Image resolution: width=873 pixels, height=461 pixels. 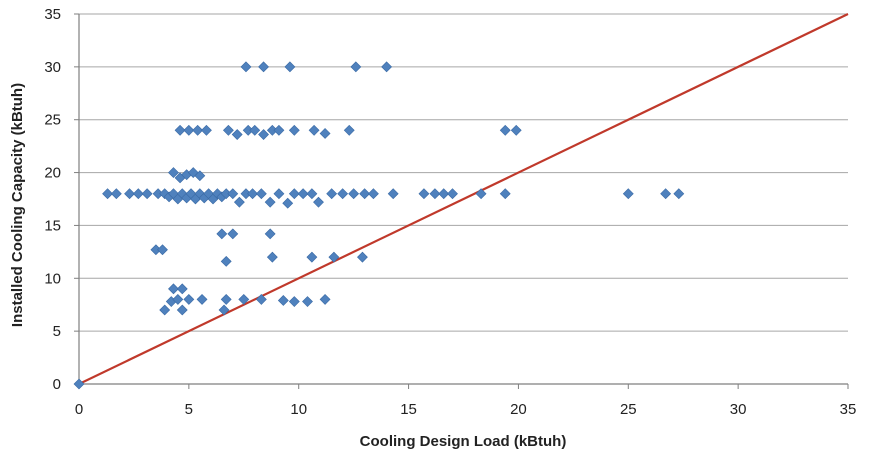 I want to click on y-tick-label: 25, so click(x=52, y=120).